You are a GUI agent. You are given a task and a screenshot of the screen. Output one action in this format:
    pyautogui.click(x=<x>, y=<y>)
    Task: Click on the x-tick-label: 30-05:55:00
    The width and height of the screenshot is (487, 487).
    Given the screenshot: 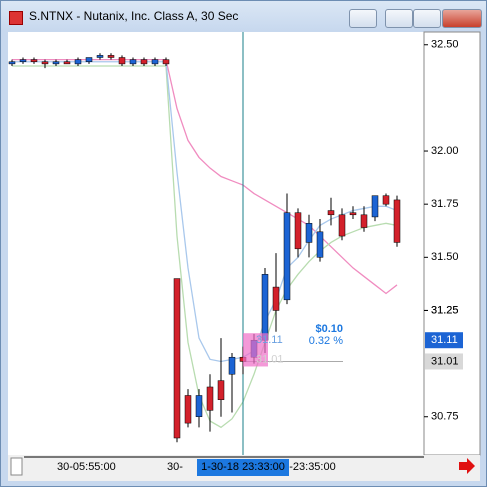 What is the action you would take?
    pyautogui.click(x=86, y=467)
    